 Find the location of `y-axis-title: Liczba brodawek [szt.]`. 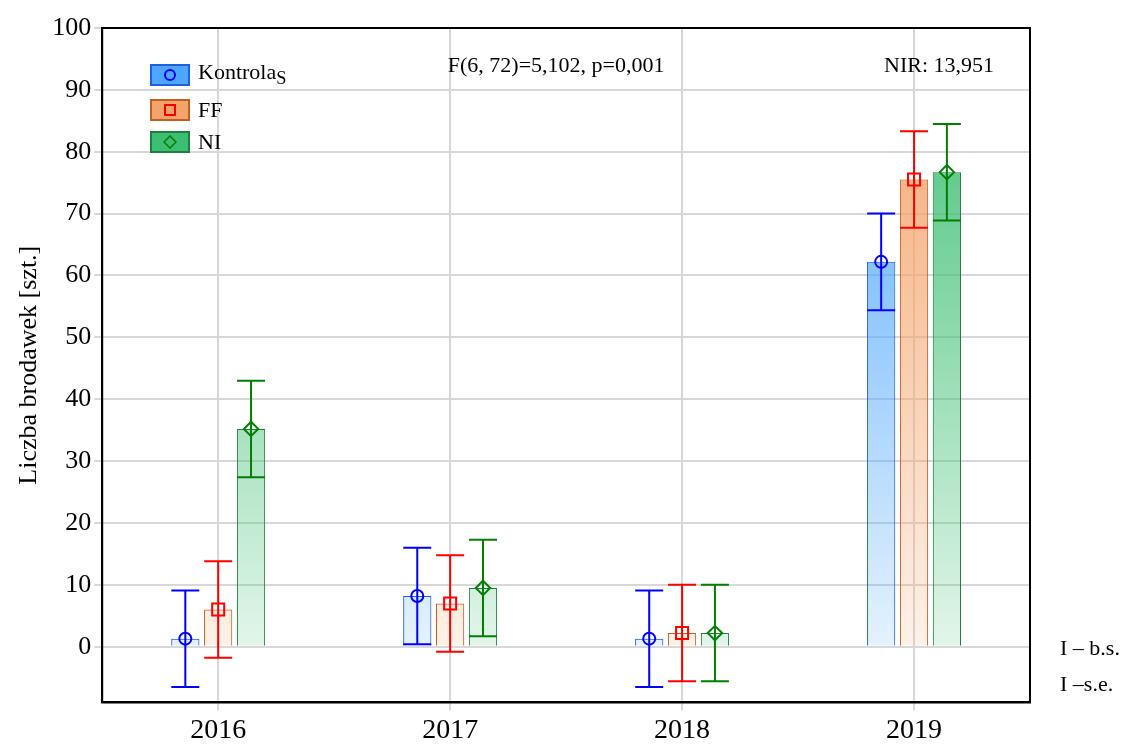

y-axis-title: Liczba brodawek [szt.] is located at coordinates (28, 365).